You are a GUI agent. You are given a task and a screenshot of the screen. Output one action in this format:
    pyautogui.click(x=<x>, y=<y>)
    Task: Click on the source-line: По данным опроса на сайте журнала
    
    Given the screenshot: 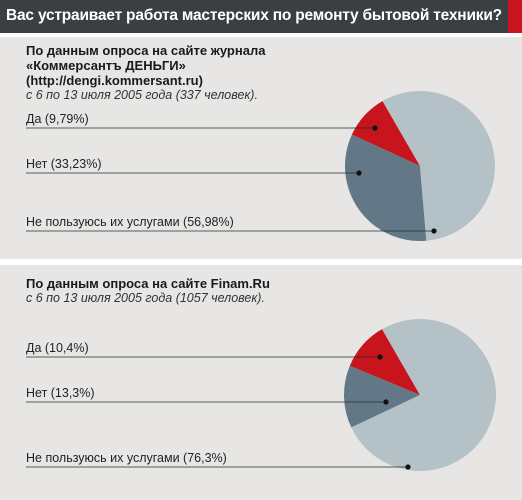 What is the action you would take?
    pyautogui.click(x=146, y=50)
    